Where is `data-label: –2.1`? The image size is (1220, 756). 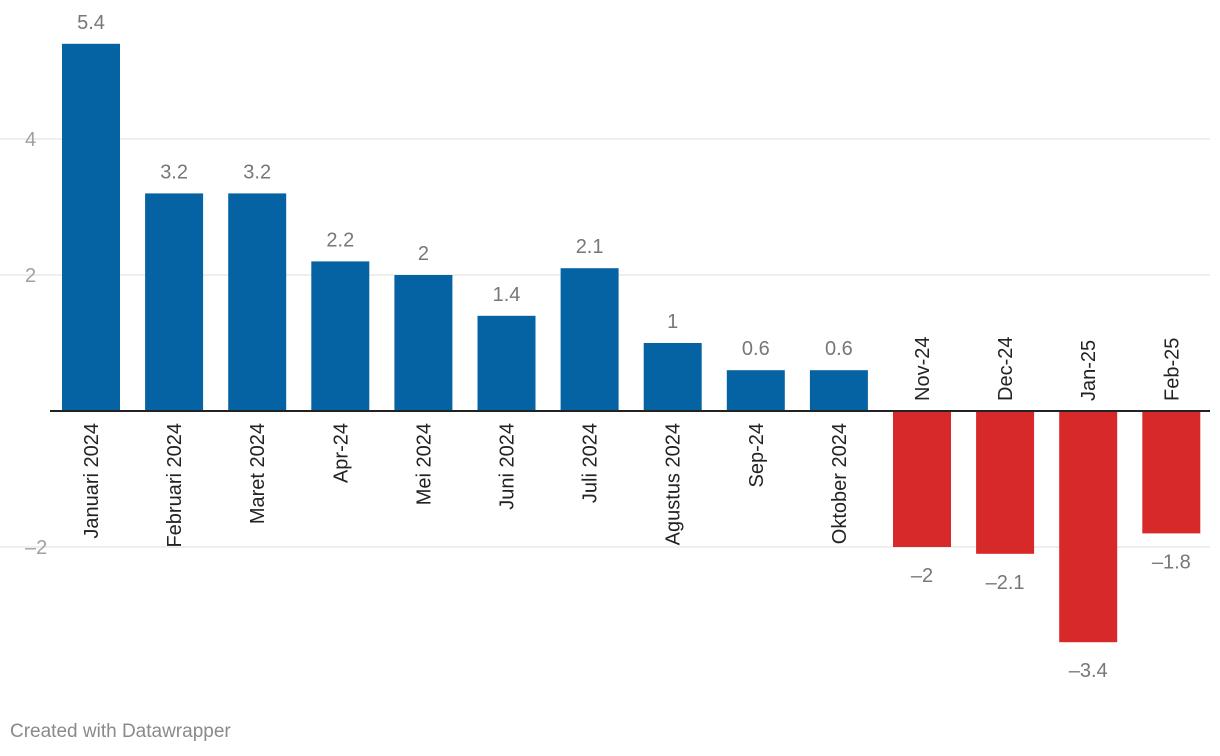 data-label: –2.1 is located at coordinates (1005, 583).